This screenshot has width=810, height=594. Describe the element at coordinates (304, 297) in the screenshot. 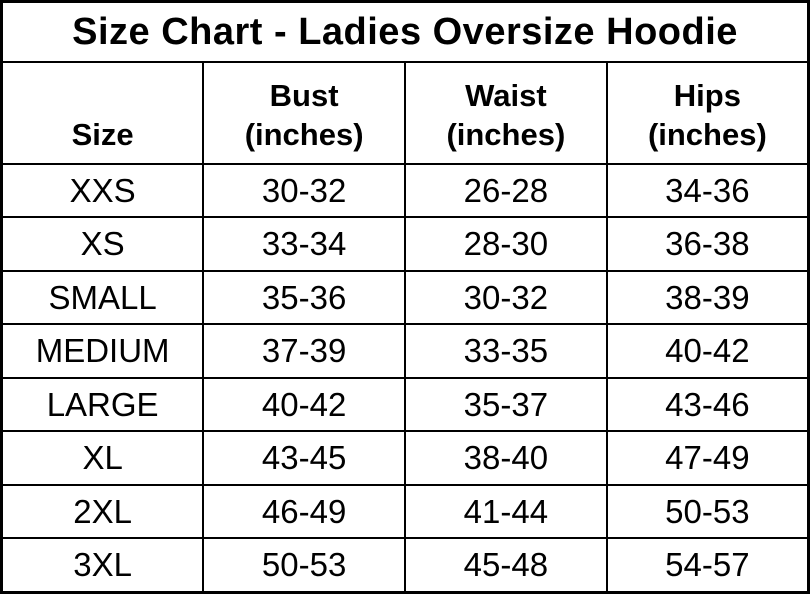

I see `measurement-cell: 35-36` at that location.